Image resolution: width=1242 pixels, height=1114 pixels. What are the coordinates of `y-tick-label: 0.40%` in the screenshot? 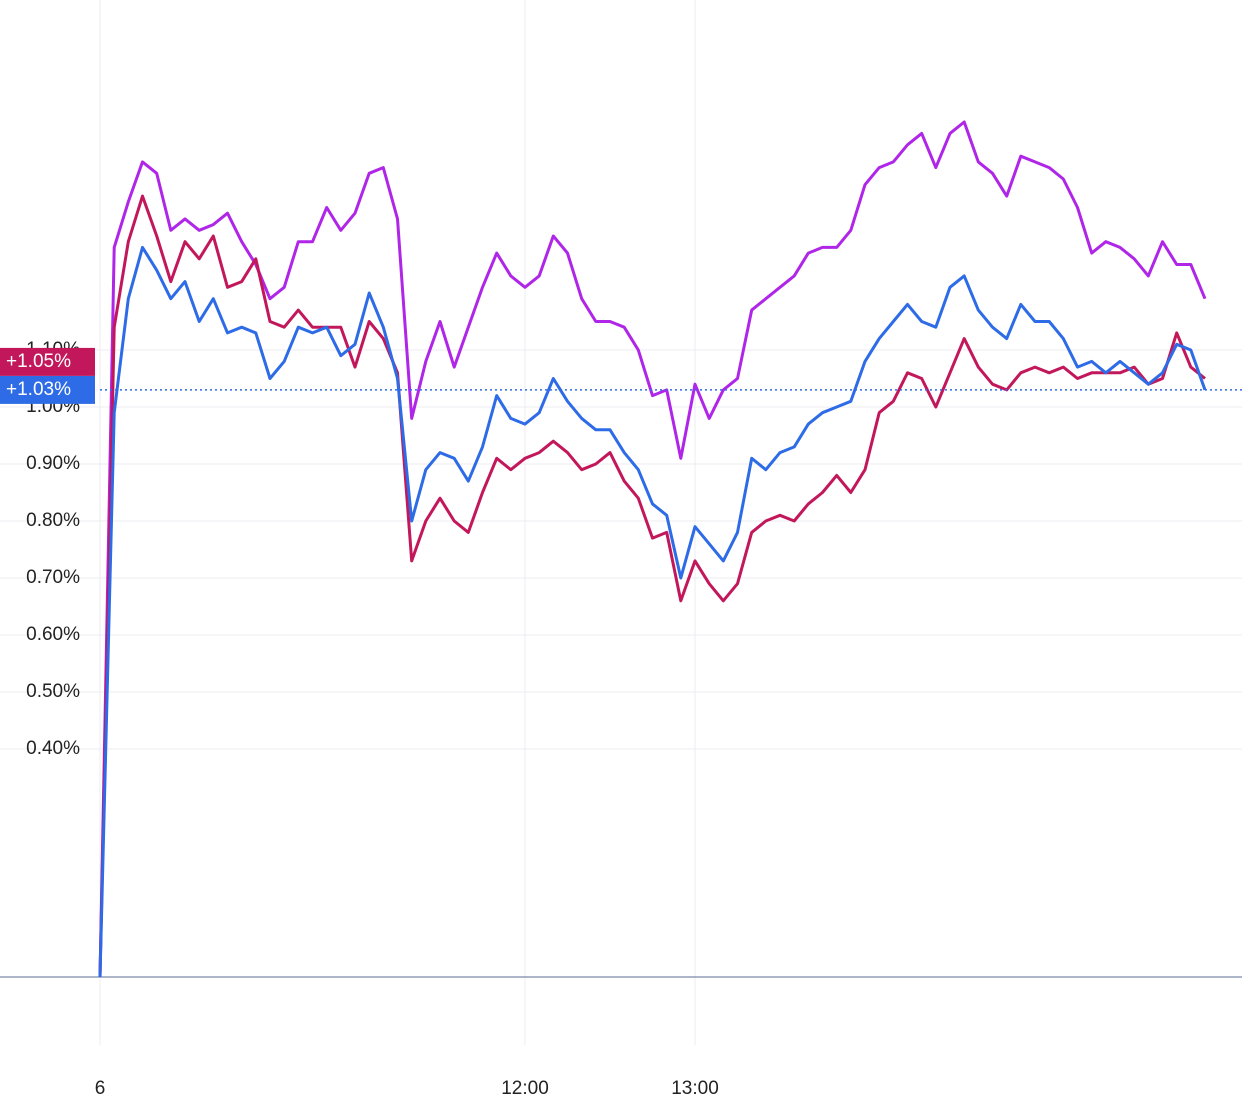 It's located at (53, 748).